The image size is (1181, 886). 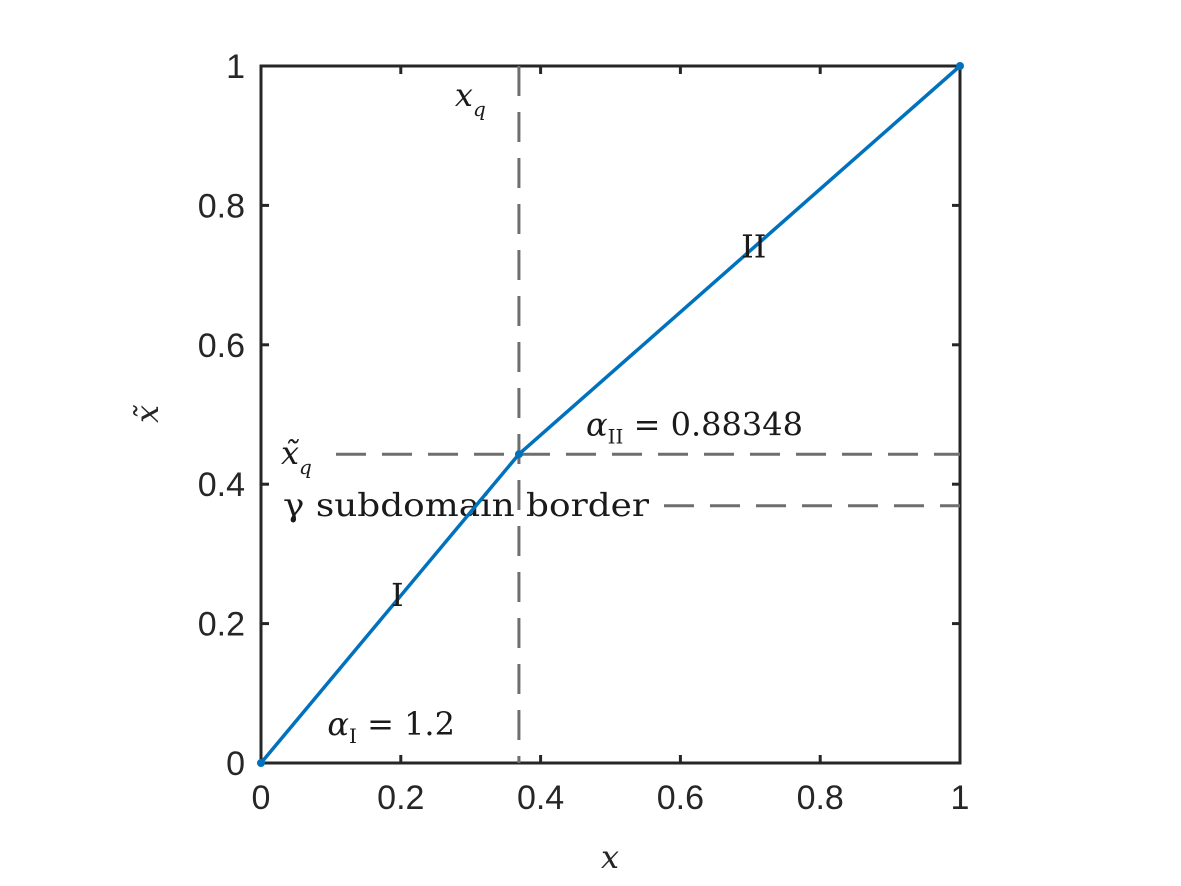 I want to click on reference-line-label: xq, so click(x=470, y=98).